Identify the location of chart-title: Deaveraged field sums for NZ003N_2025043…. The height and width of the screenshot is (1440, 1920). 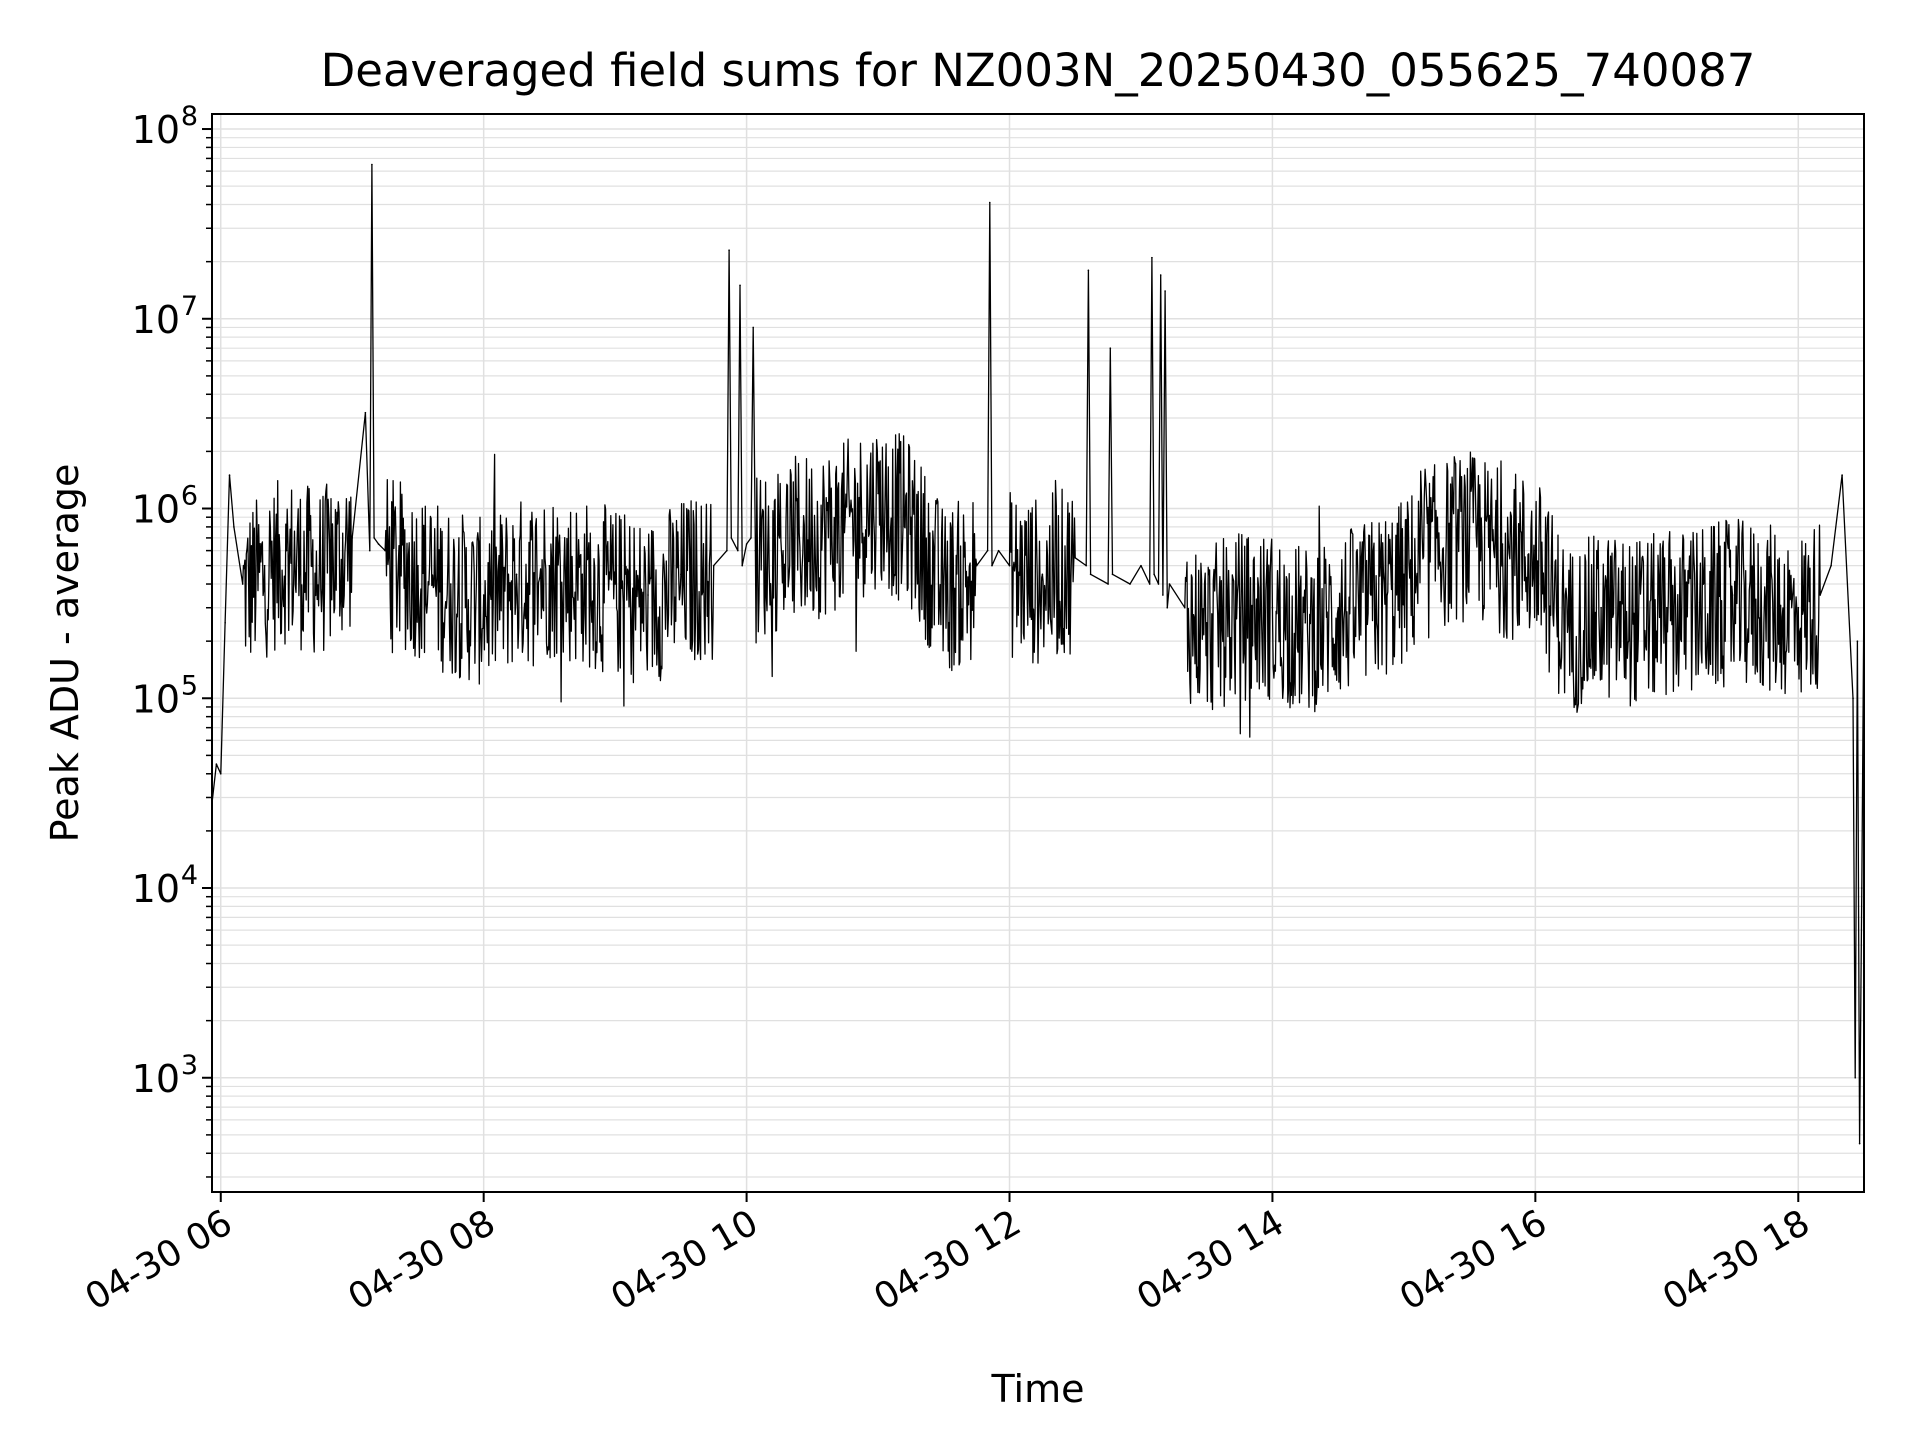
(1038, 70).